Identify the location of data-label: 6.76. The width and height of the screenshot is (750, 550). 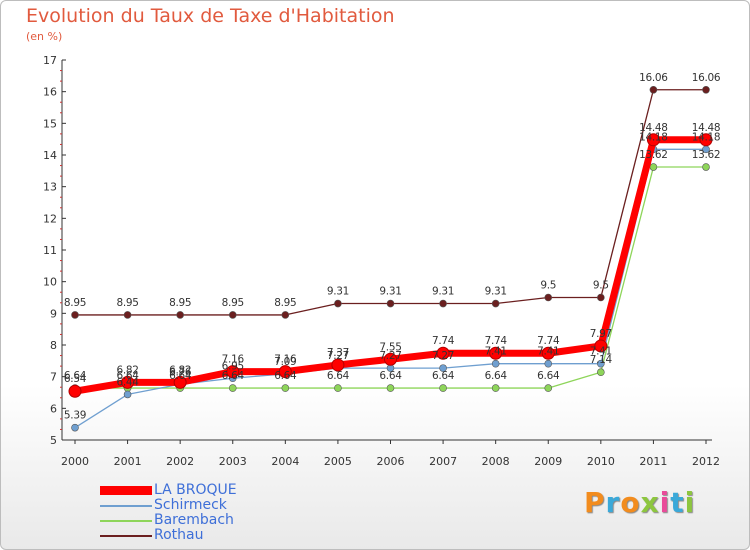
(180, 372).